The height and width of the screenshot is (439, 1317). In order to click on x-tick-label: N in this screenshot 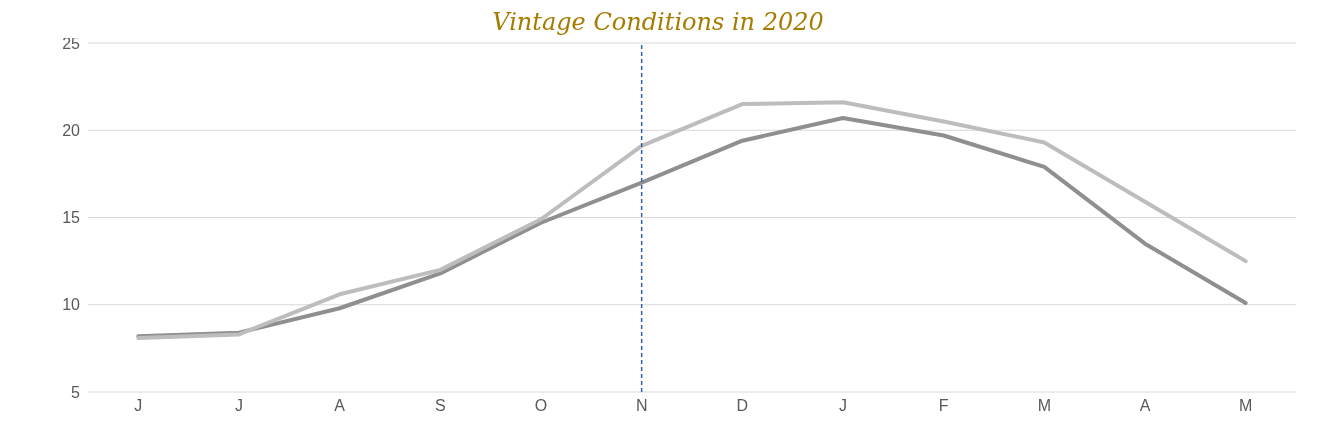, I will do `click(641, 406)`.